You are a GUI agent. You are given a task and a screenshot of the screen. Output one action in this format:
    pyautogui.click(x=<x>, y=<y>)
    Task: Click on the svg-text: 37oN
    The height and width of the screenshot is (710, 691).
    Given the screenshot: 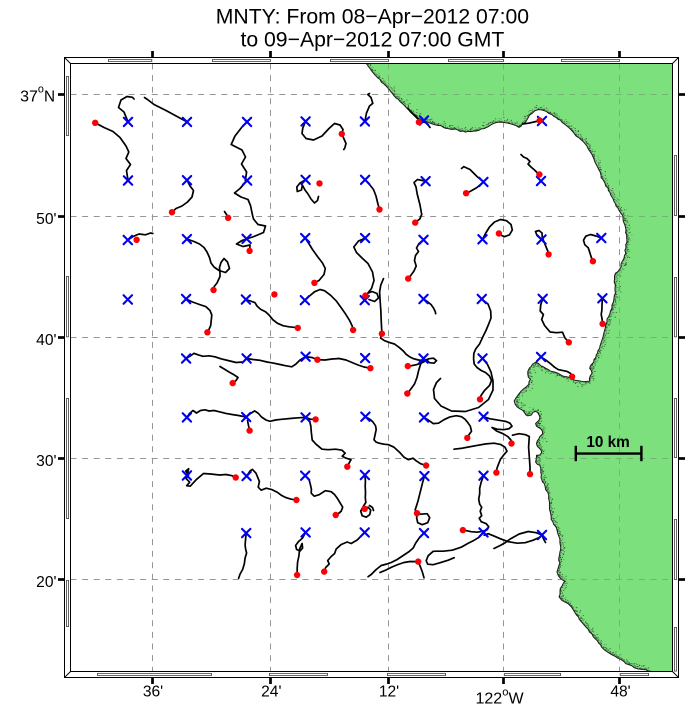 What is the action you would take?
    pyautogui.click(x=37, y=95)
    